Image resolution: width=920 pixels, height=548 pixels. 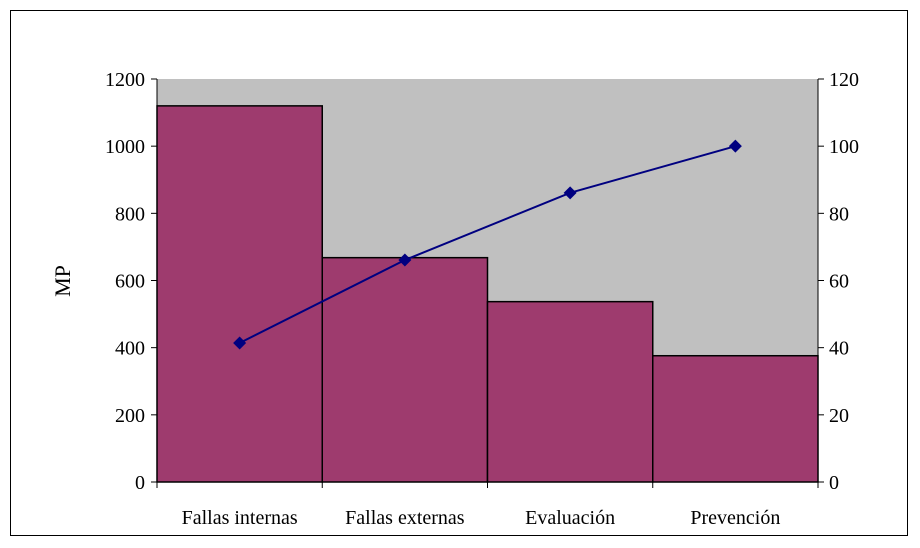 I want to click on x-tick-label: Prevención, so click(x=735, y=518).